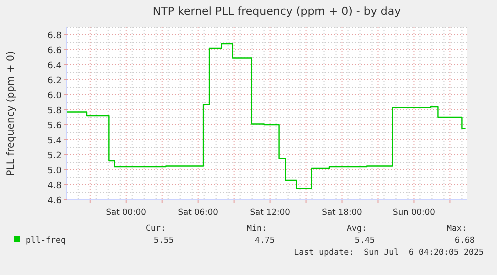  Describe the element at coordinates (55, 187) in the screenshot. I see `y-tick-label: 4.8` at that location.